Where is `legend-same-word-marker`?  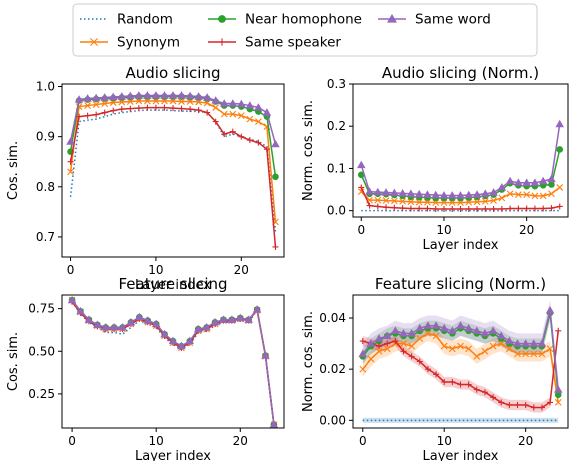 legend-same-word-marker is located at coordinates (392, 18).